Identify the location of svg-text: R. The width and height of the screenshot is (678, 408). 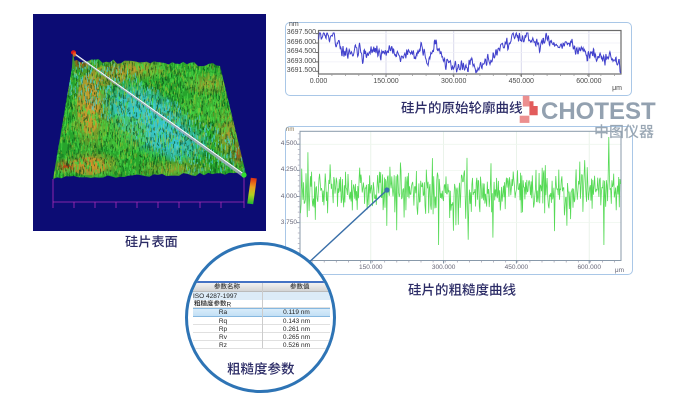
(228, 305).